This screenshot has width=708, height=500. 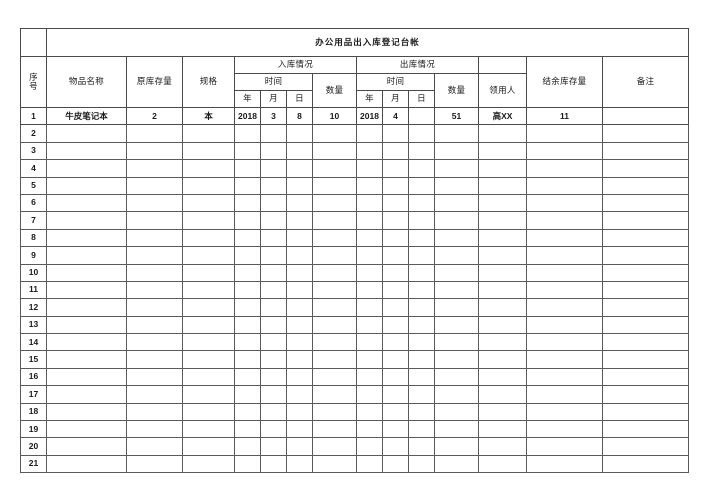 What do you see at coordinates (273, 116) in the screenshot?
I see `cell-inbound-month: 3` at bounding box center [273, 116].